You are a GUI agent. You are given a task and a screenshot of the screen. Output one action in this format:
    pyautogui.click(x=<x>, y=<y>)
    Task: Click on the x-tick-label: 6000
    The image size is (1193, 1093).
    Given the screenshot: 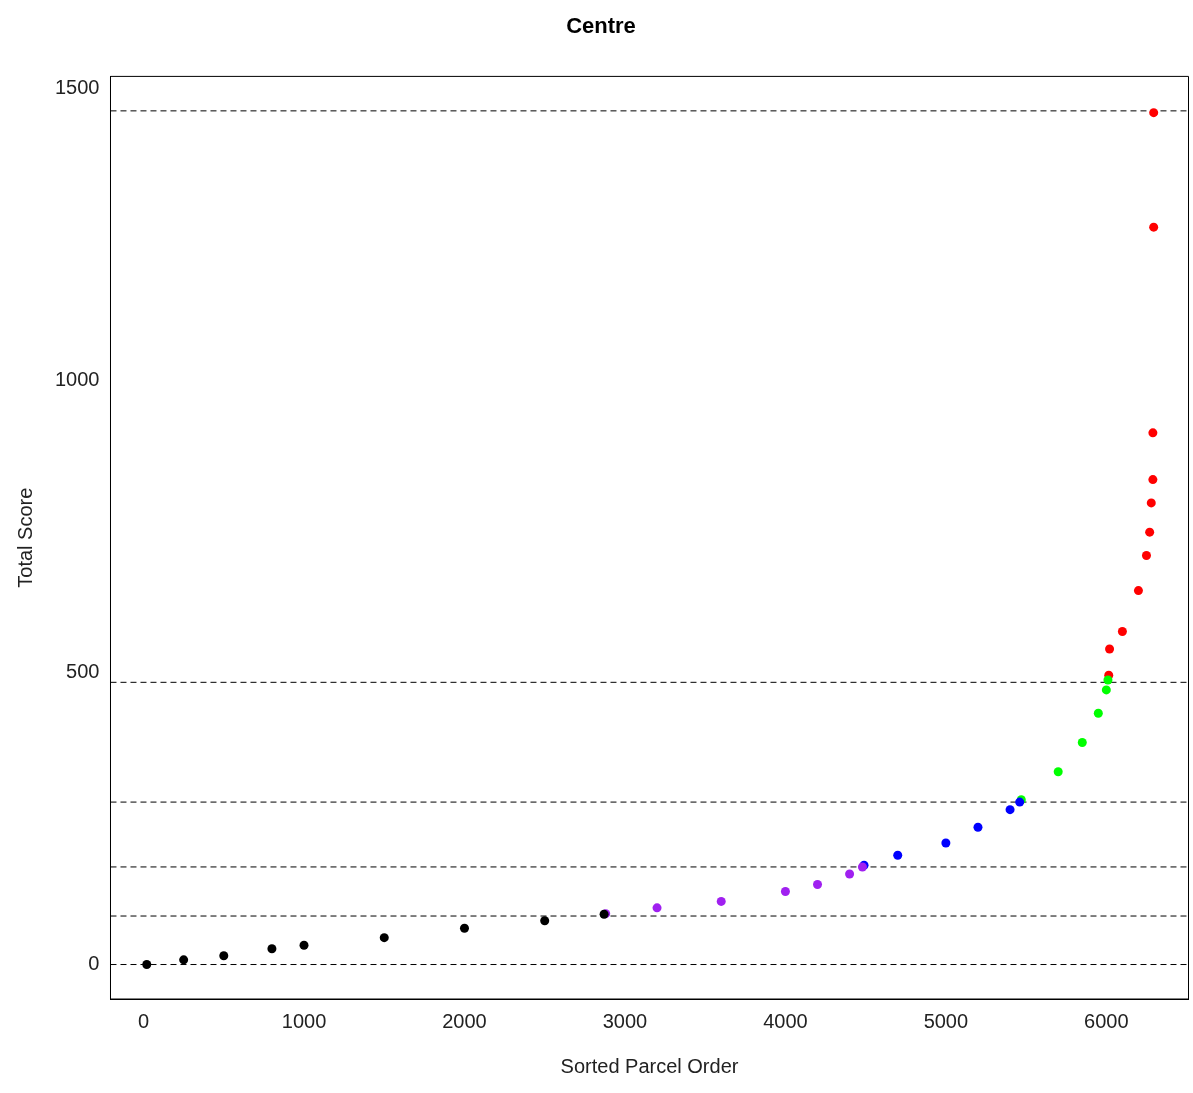 What is the action you would take?
    pyautogui.click(x=1106, y=1020)
    